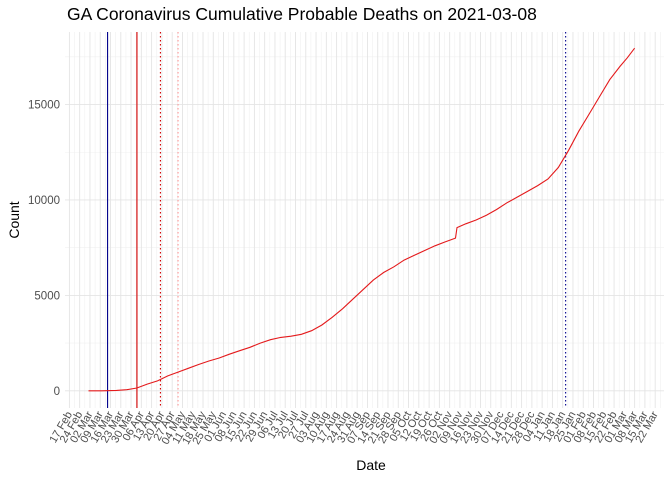 The width and height of the screenshot is (672, 480). I want to click on y-tick-label: 10000, so click(44, 201).